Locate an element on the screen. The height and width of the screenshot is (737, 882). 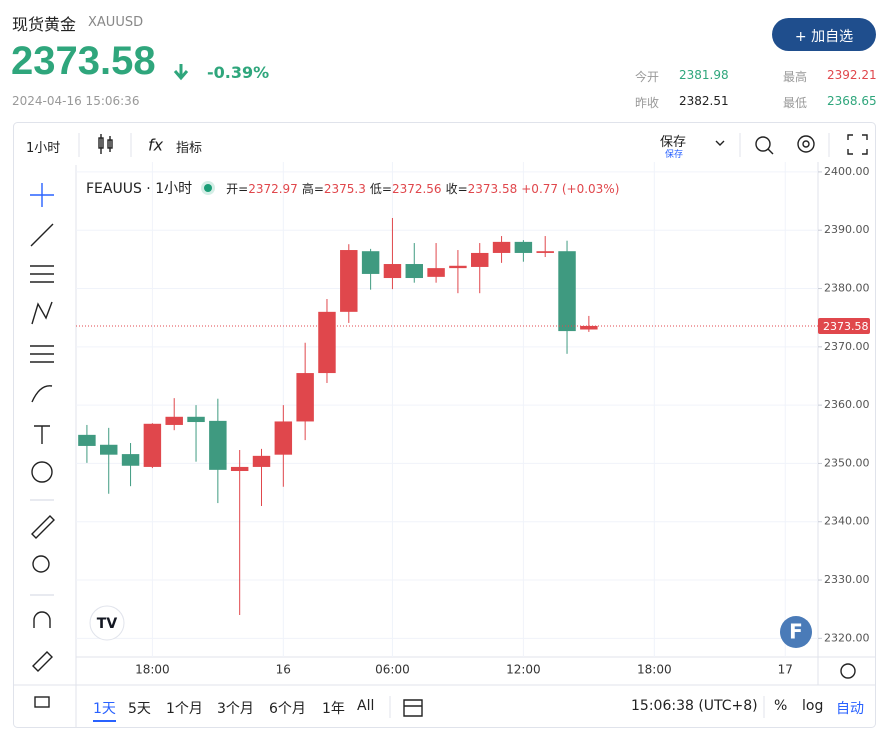
tv-logo-mark: TV is located at coordinates (107, 624).